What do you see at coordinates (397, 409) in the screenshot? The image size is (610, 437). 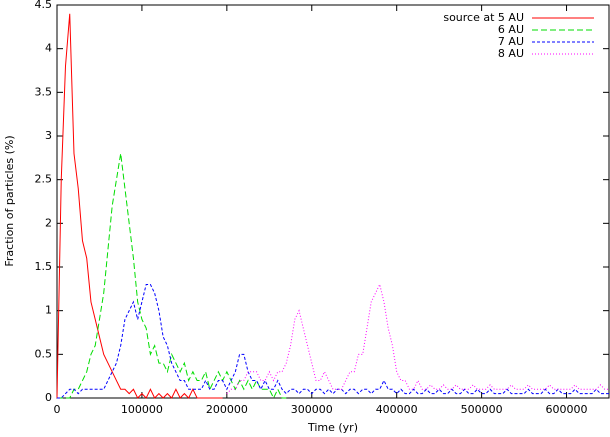 I see `x-tick-label: 400000` at bounding box center [397, 409].